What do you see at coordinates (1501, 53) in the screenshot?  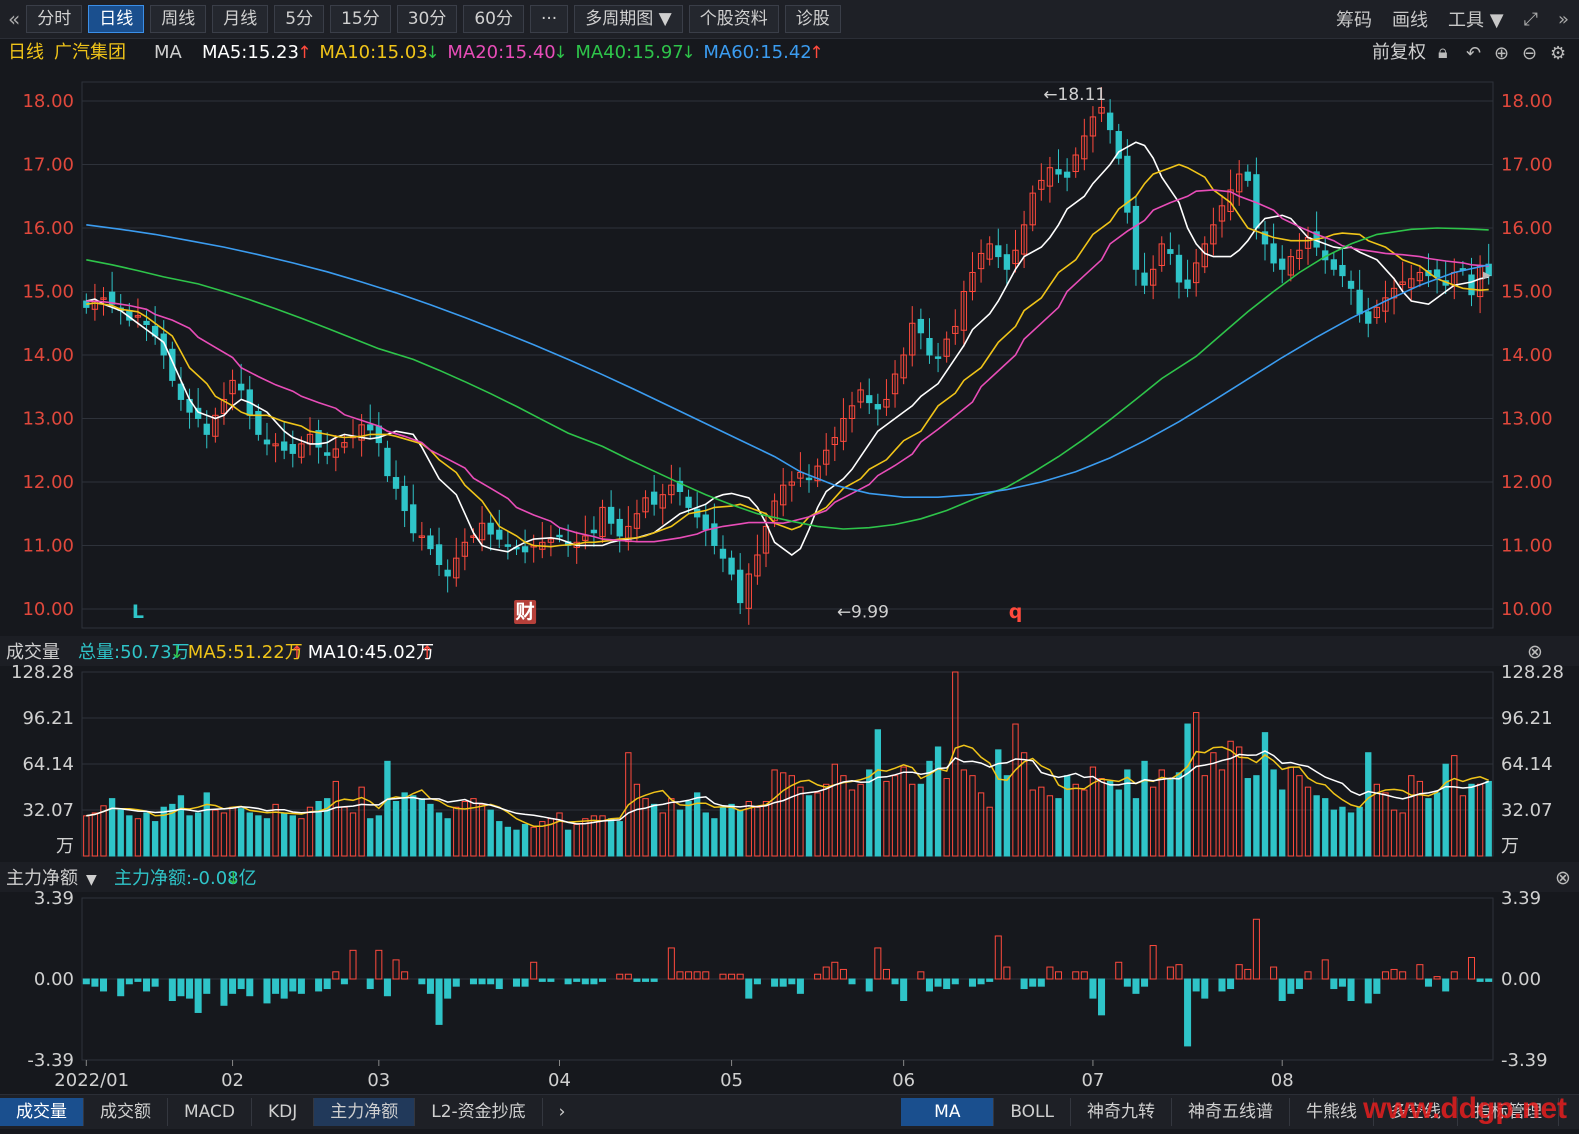 I see `zoom-in-icon: ⊕` at bounding box center [1501, 53].